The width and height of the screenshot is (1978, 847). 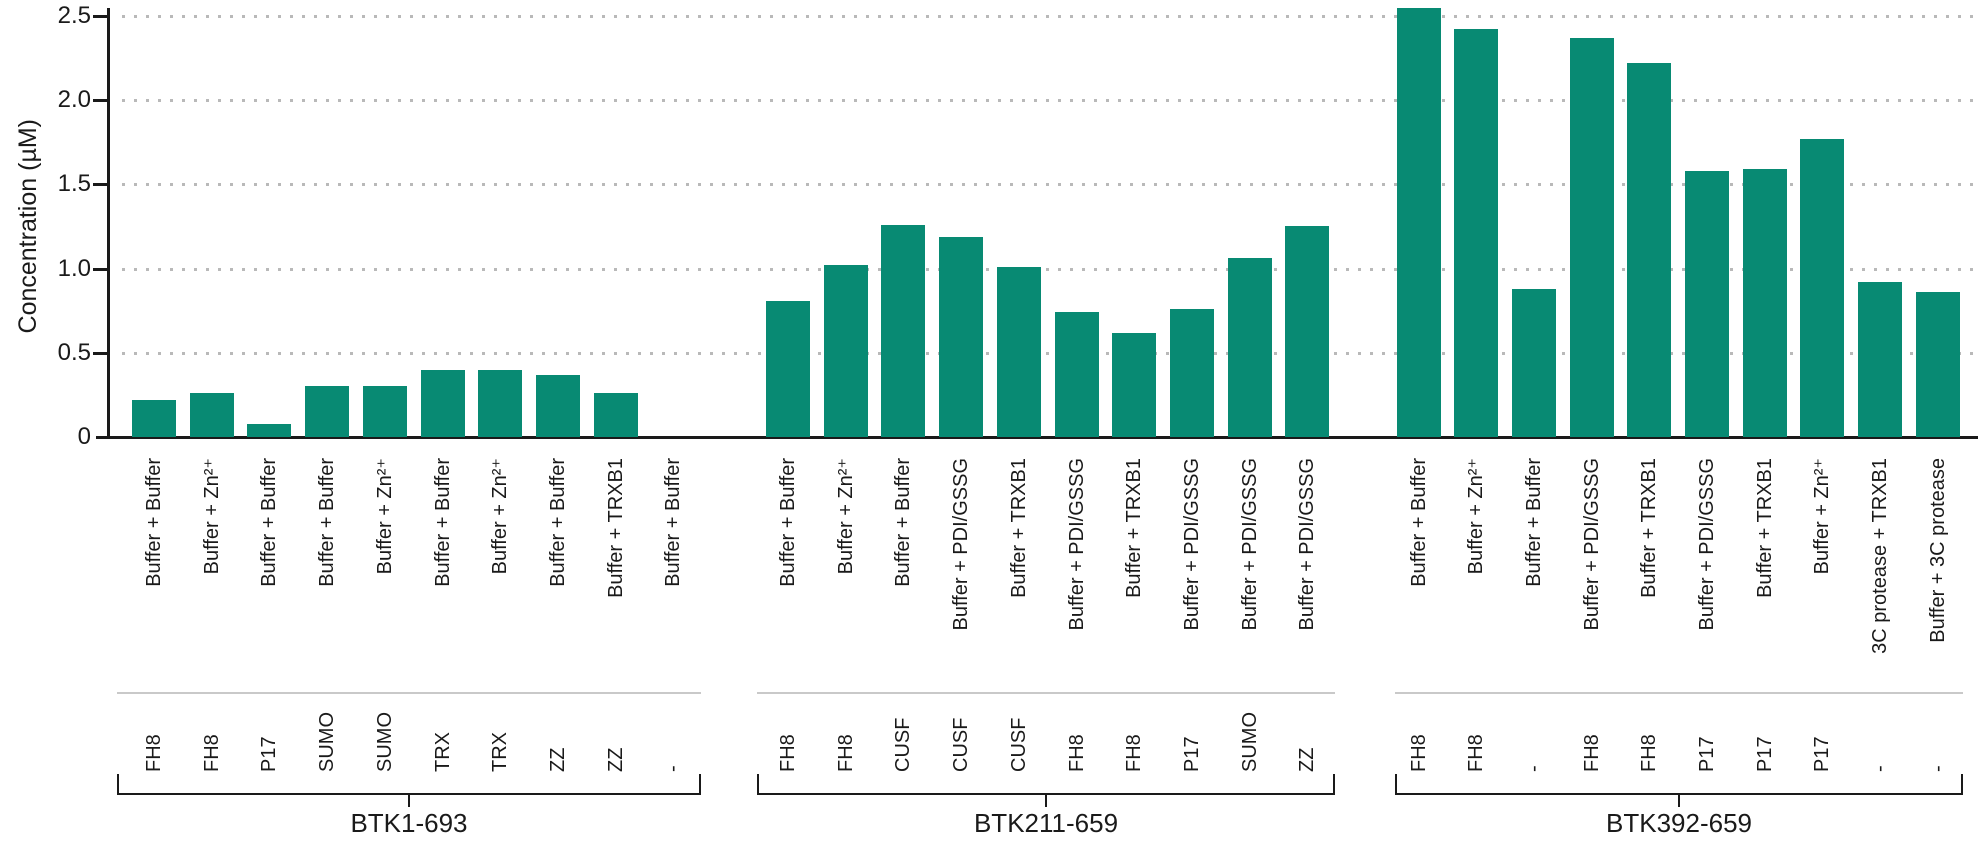 I want to click on group-title: BTK1-693, so click(x=409, y=823).